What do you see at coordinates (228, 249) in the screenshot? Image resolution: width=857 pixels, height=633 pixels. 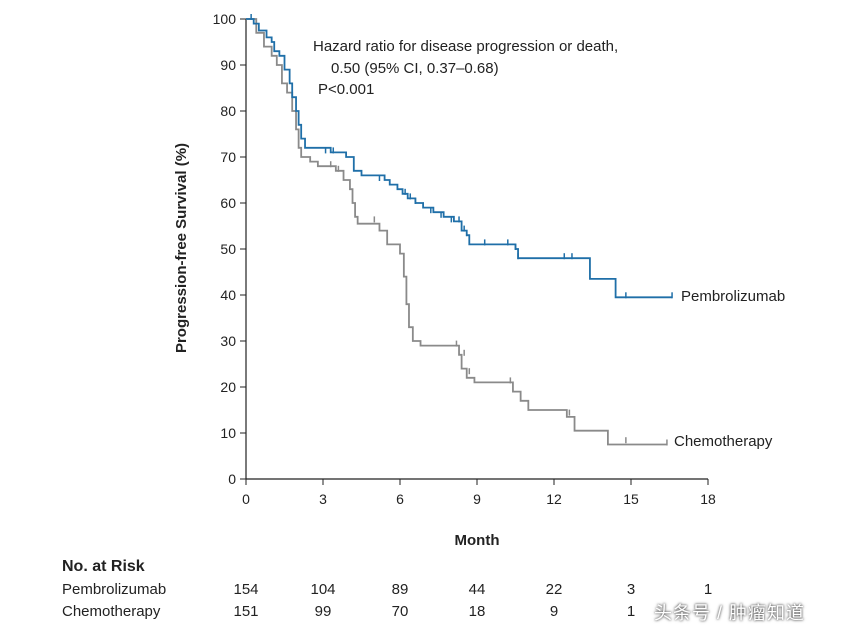 I see `y-tick-label: 50` at bounding box center [228, 249].